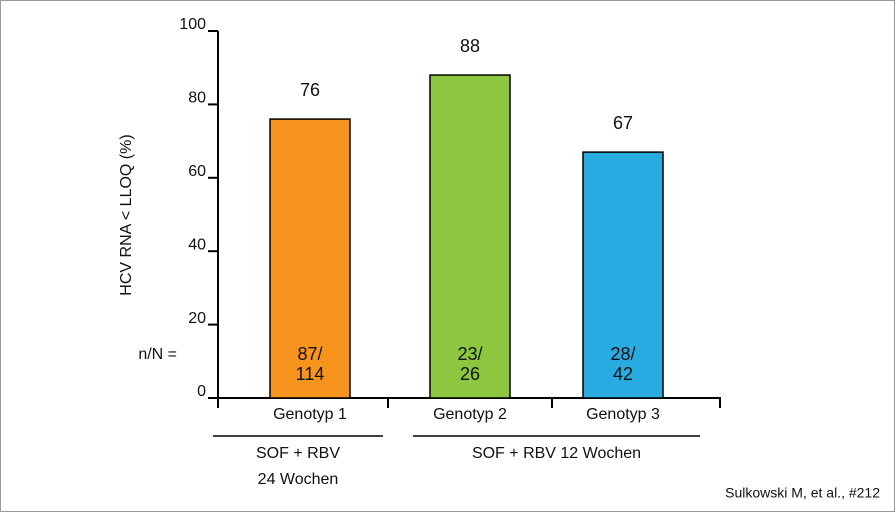 The image size is (895, 512). I want to click on value-label: 88, so click(470, 46).